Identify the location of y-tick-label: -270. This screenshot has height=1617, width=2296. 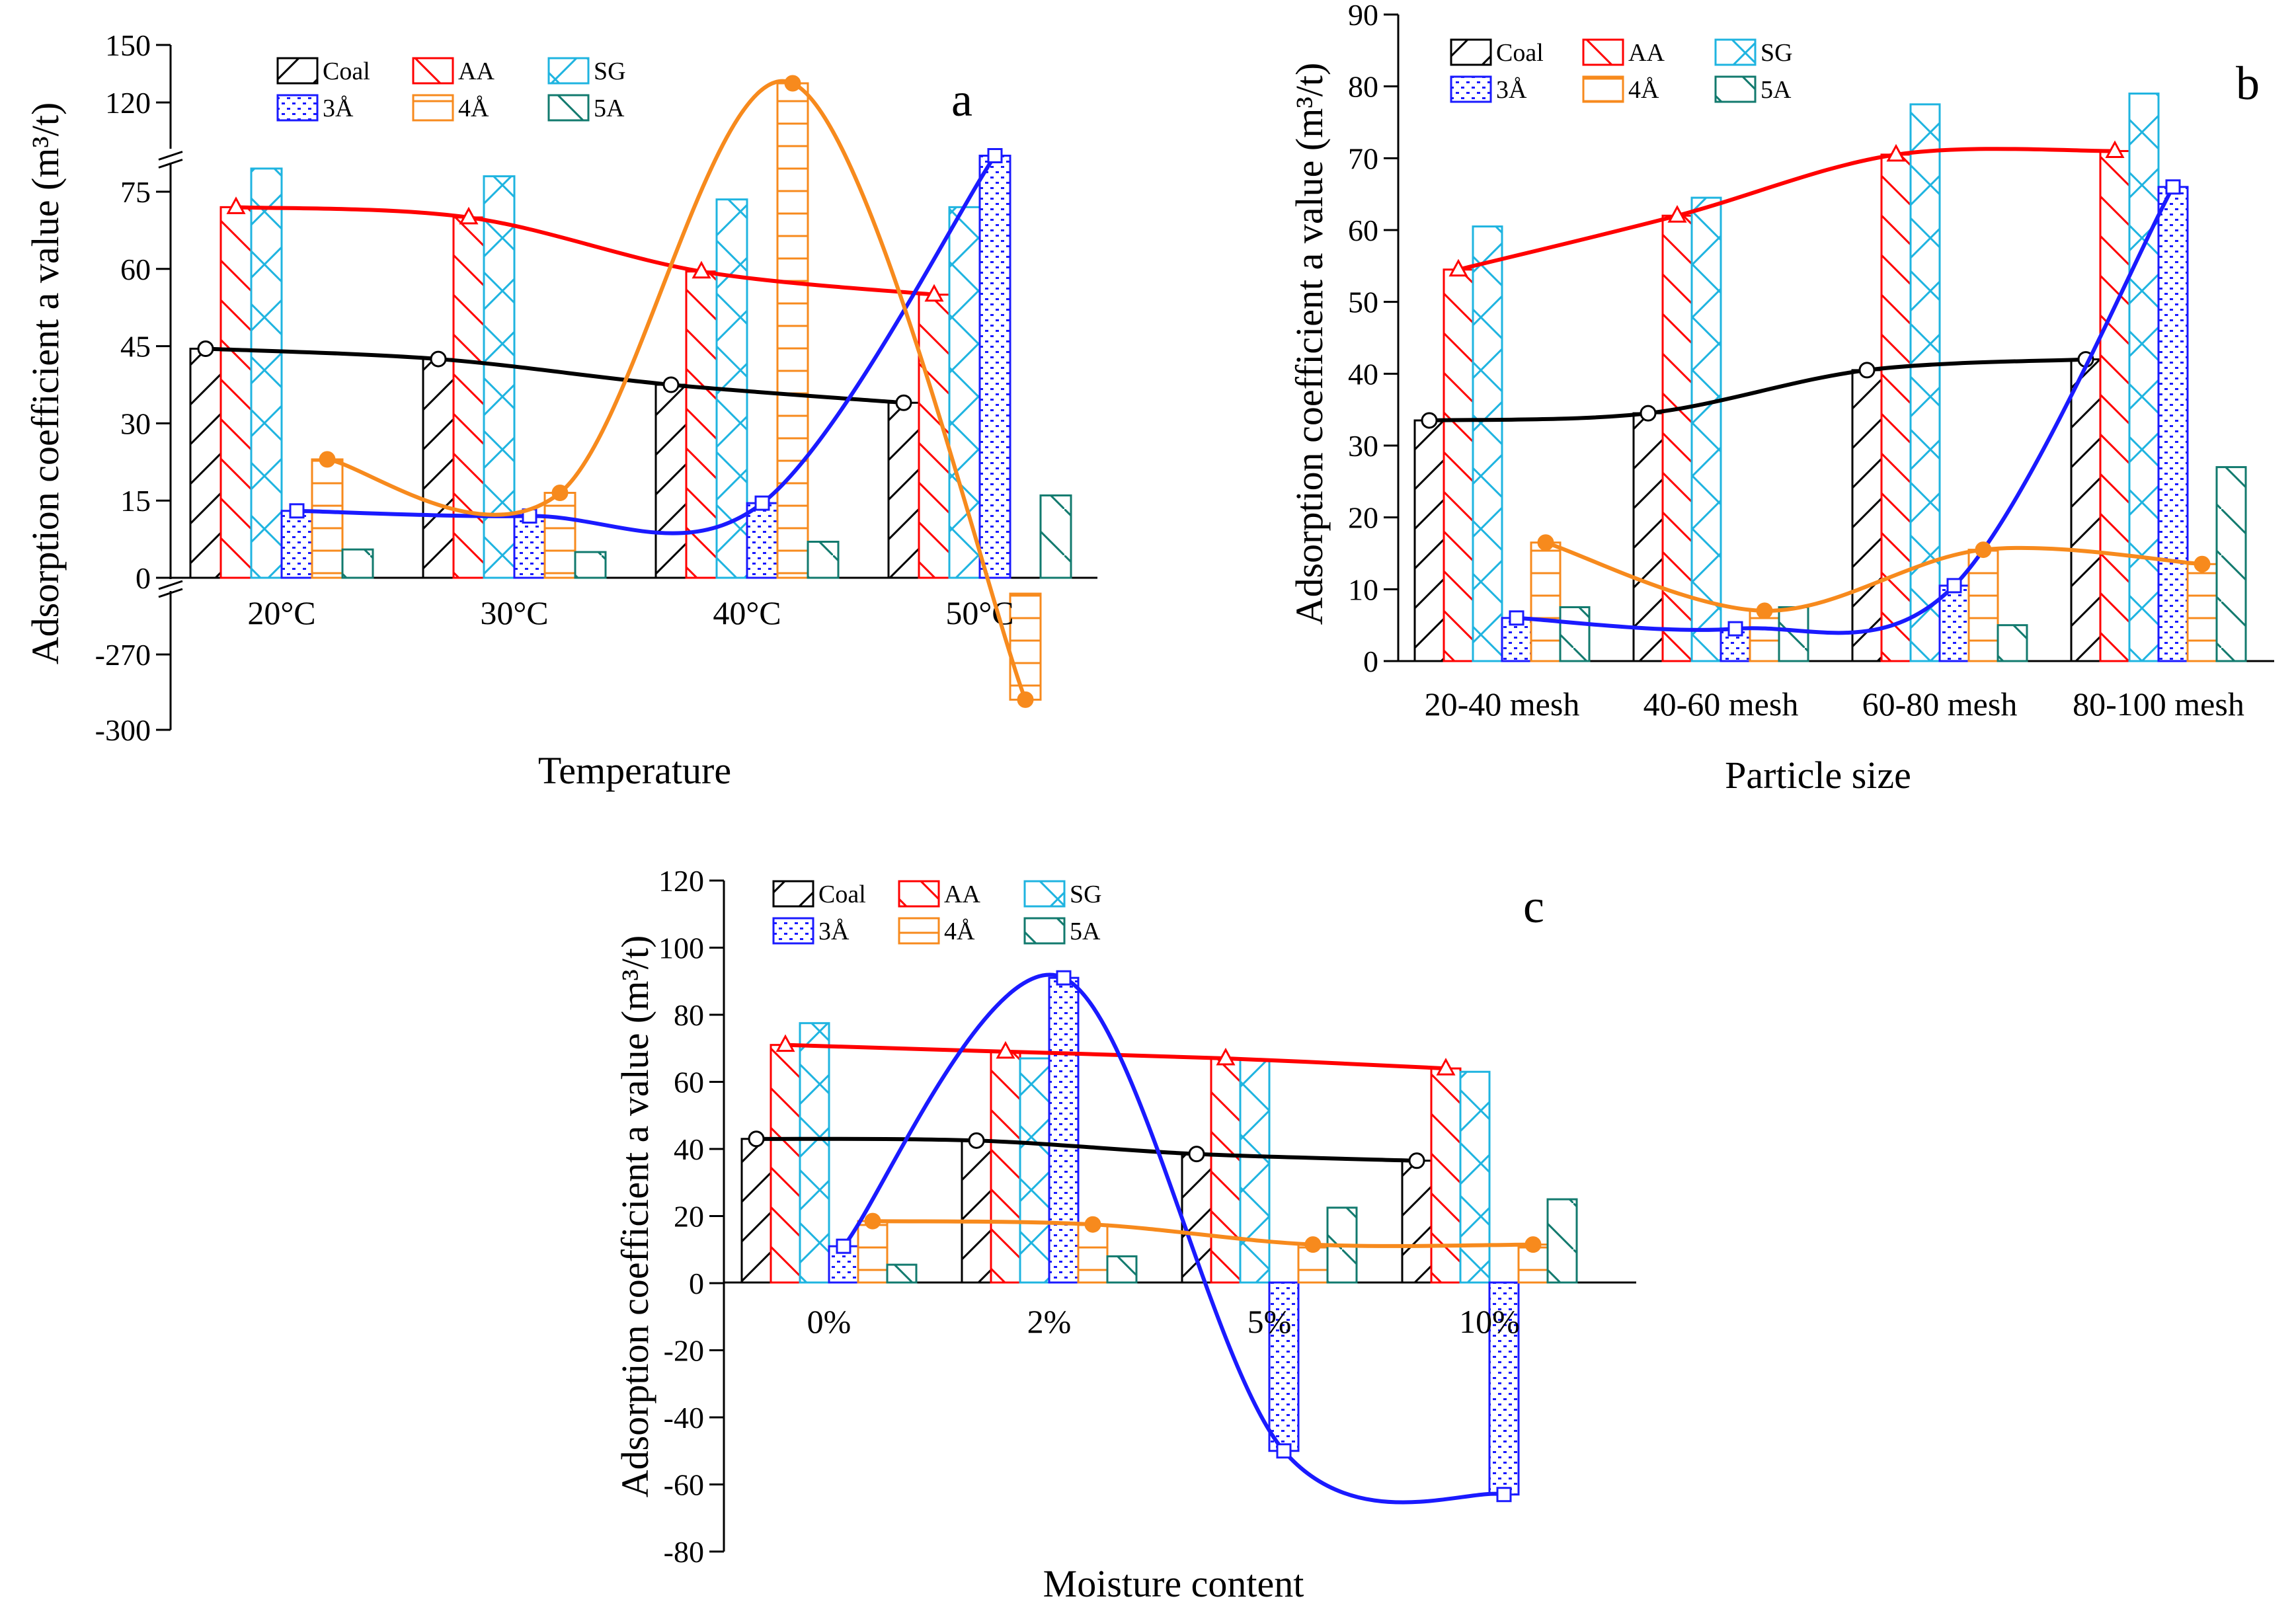
(123, 655).